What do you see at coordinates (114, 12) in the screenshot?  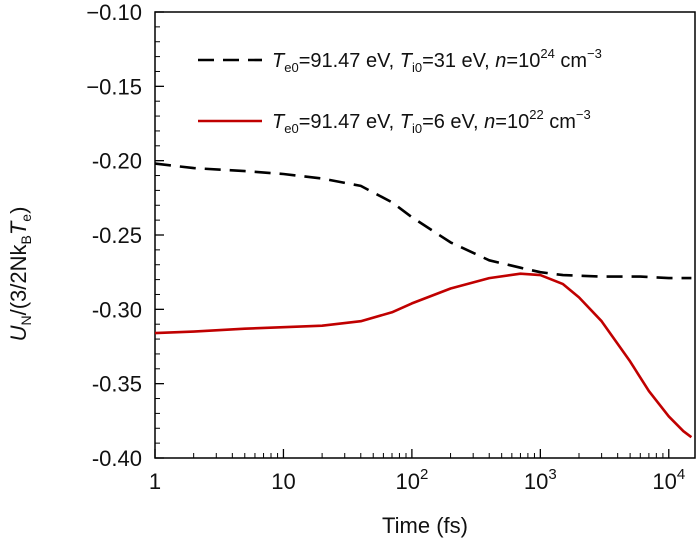 I see `y-tick-label: −0.10` at bounding box center [114, 12].